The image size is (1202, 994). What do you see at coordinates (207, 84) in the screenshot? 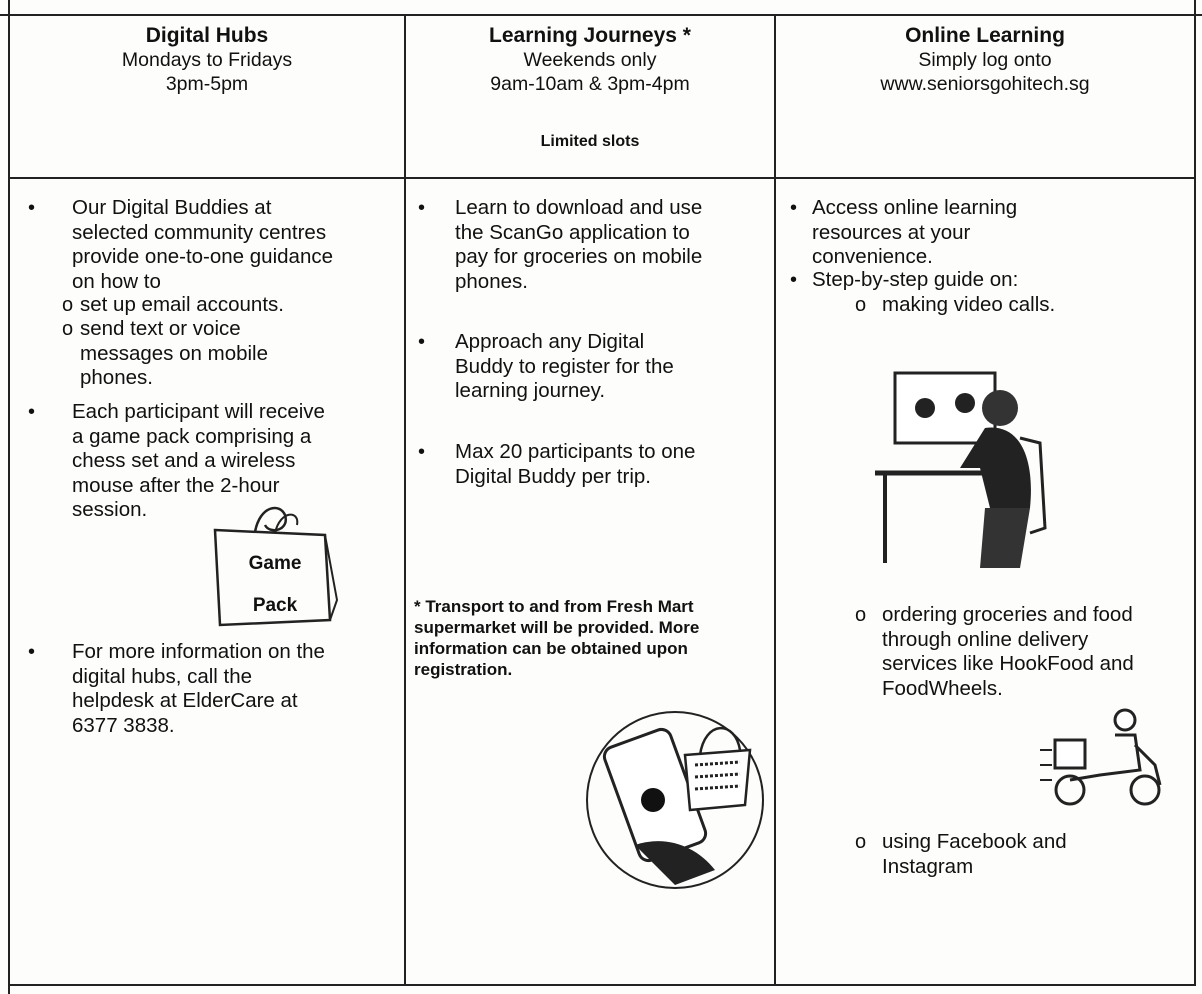
I see `schedule-line: 3pm-5pm` at bounding box center [207, 84].